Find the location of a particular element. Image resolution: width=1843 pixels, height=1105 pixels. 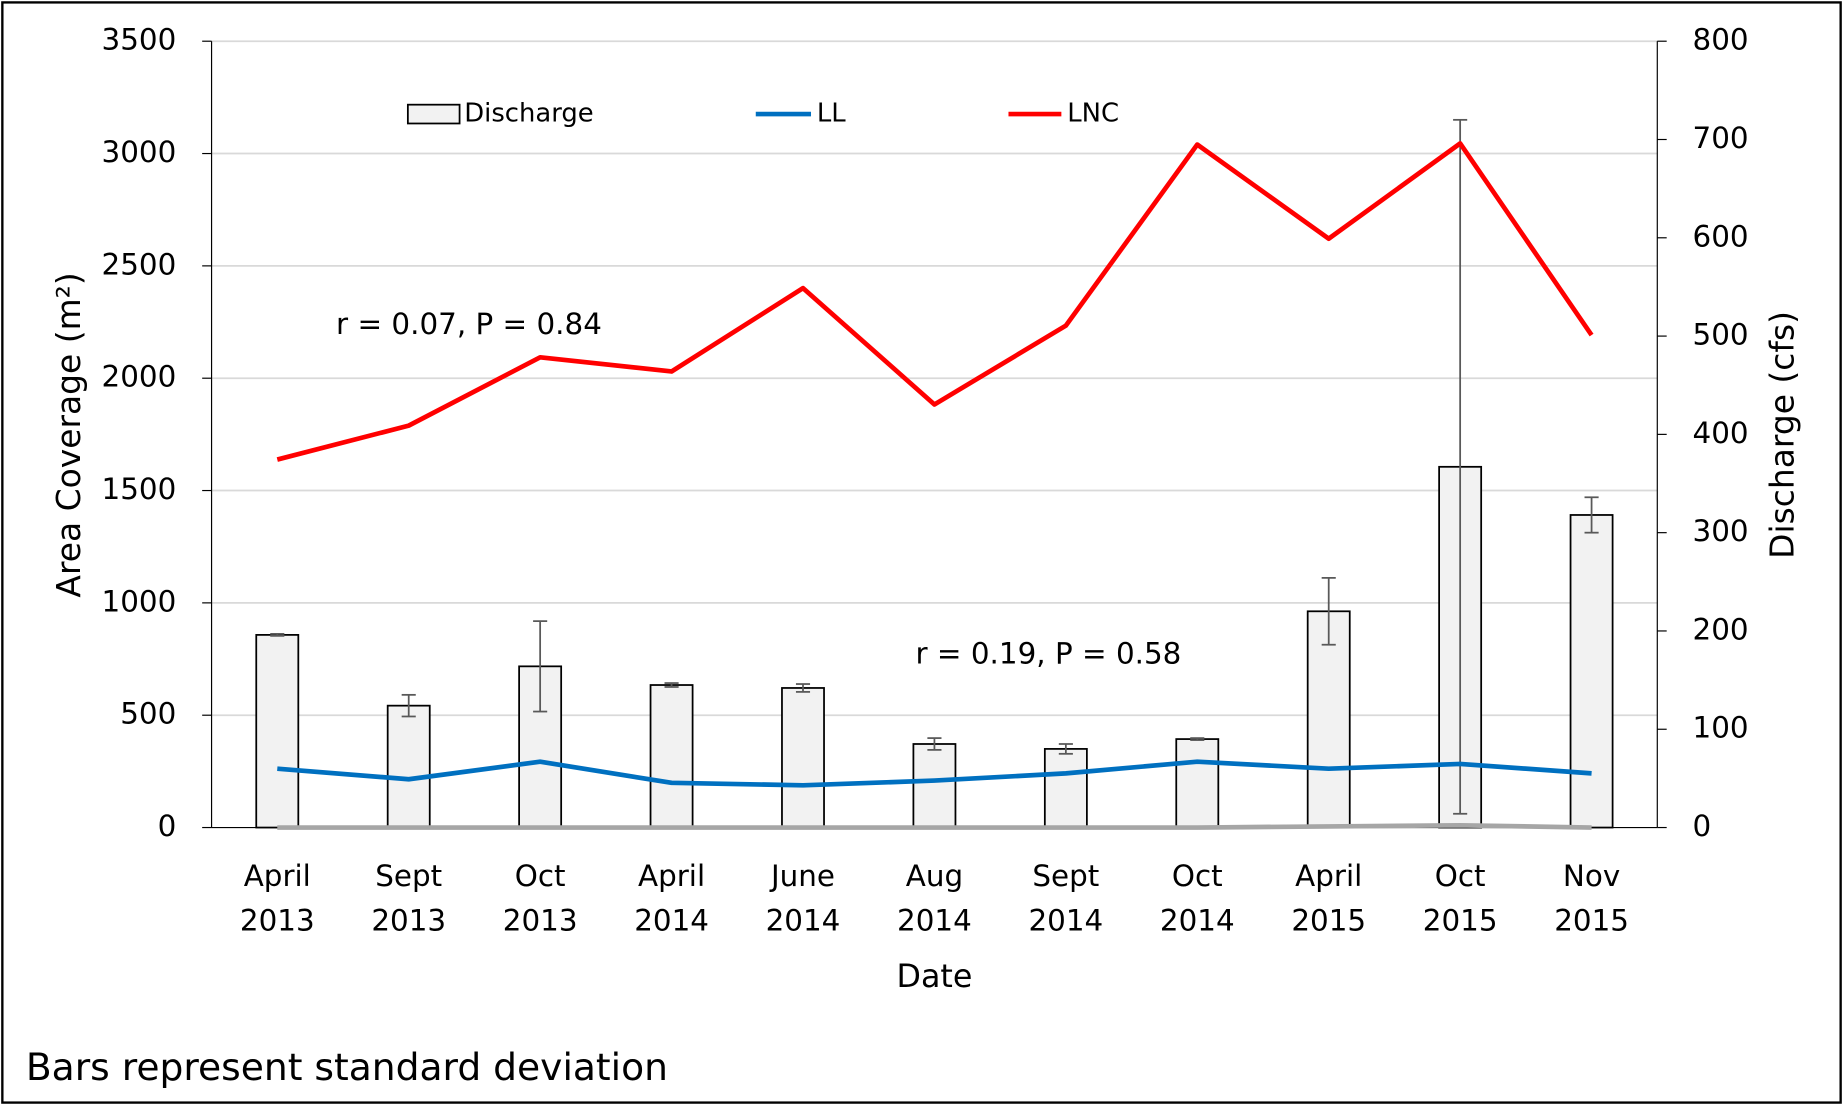

x-tick-label: Oct 2015 is located at coordinates (1460, 897).